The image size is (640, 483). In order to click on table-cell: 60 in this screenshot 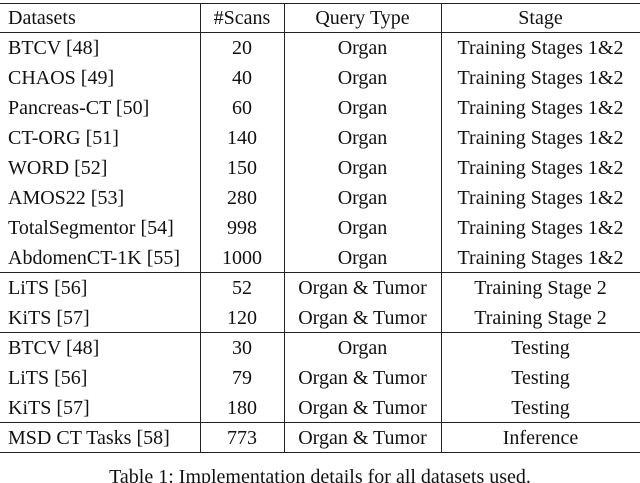, I will do `click(242, 108)`.